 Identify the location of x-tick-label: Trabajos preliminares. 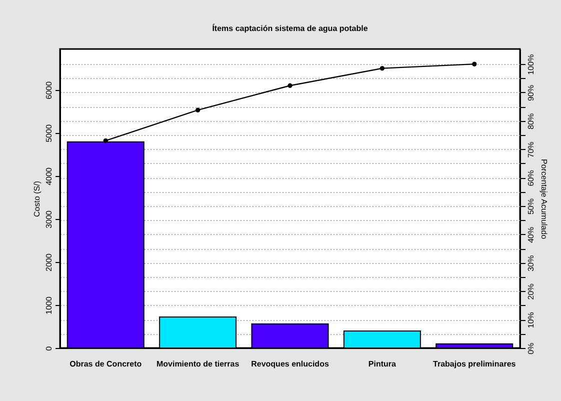
(474, 364).